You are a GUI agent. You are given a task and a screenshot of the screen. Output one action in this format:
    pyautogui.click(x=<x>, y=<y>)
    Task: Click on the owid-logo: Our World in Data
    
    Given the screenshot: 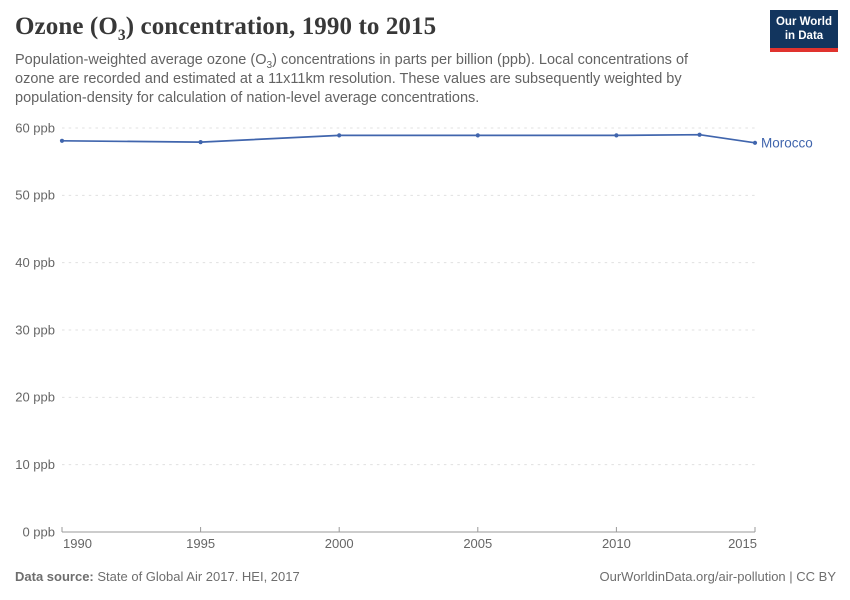 What is the action you would take?
    pyautogui.click(x=804, y=31)
    